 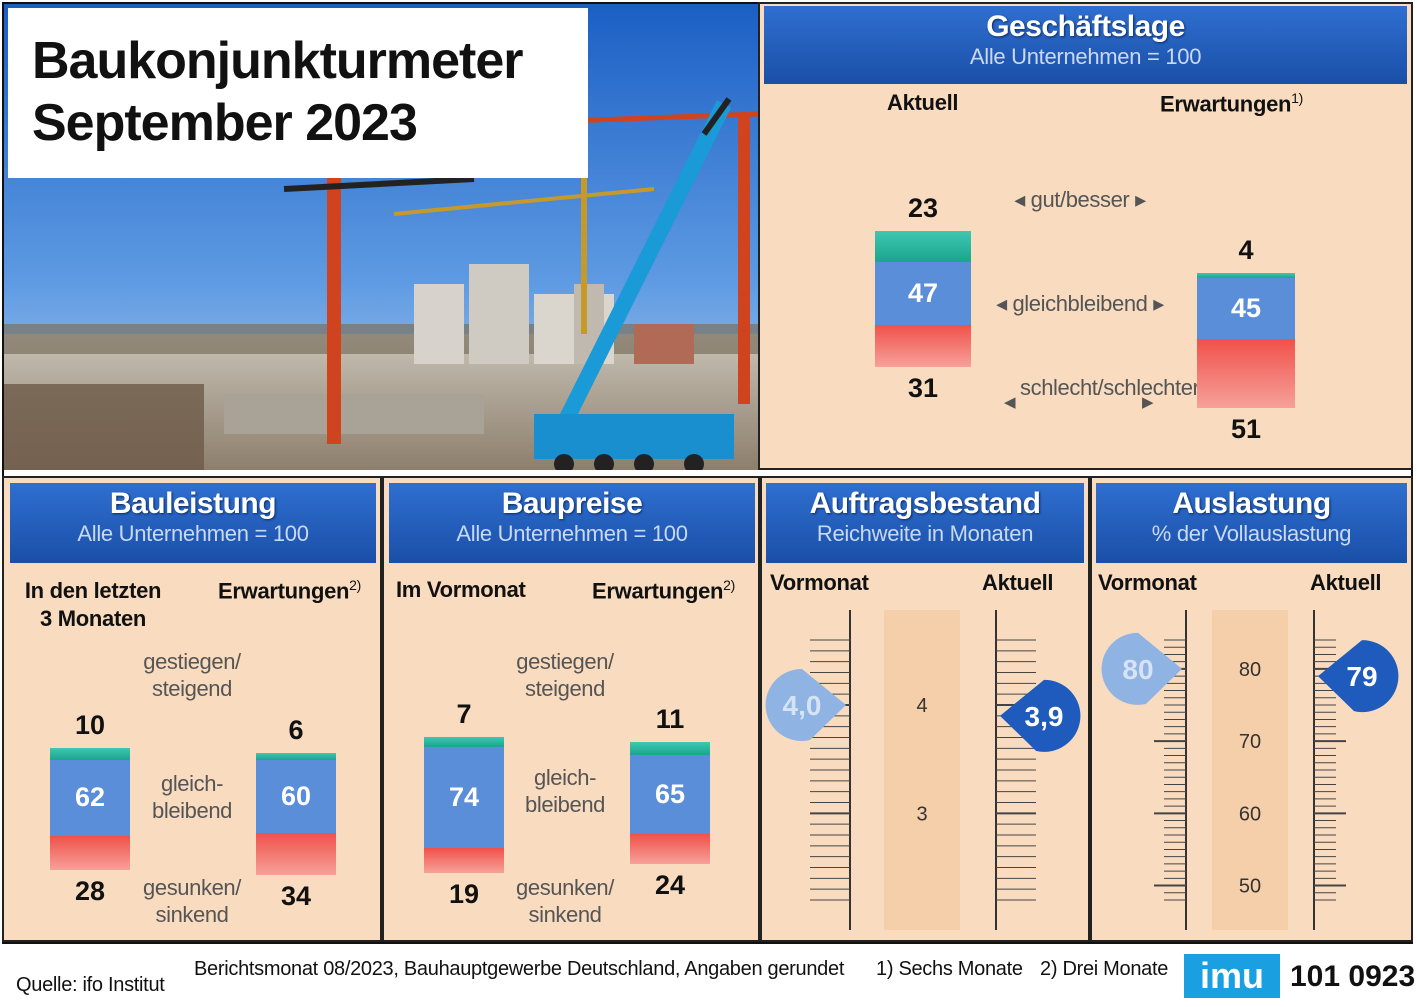 I want to click on geschaeftslage-erwartungen-bar-down, so click(x=1246, y=373).